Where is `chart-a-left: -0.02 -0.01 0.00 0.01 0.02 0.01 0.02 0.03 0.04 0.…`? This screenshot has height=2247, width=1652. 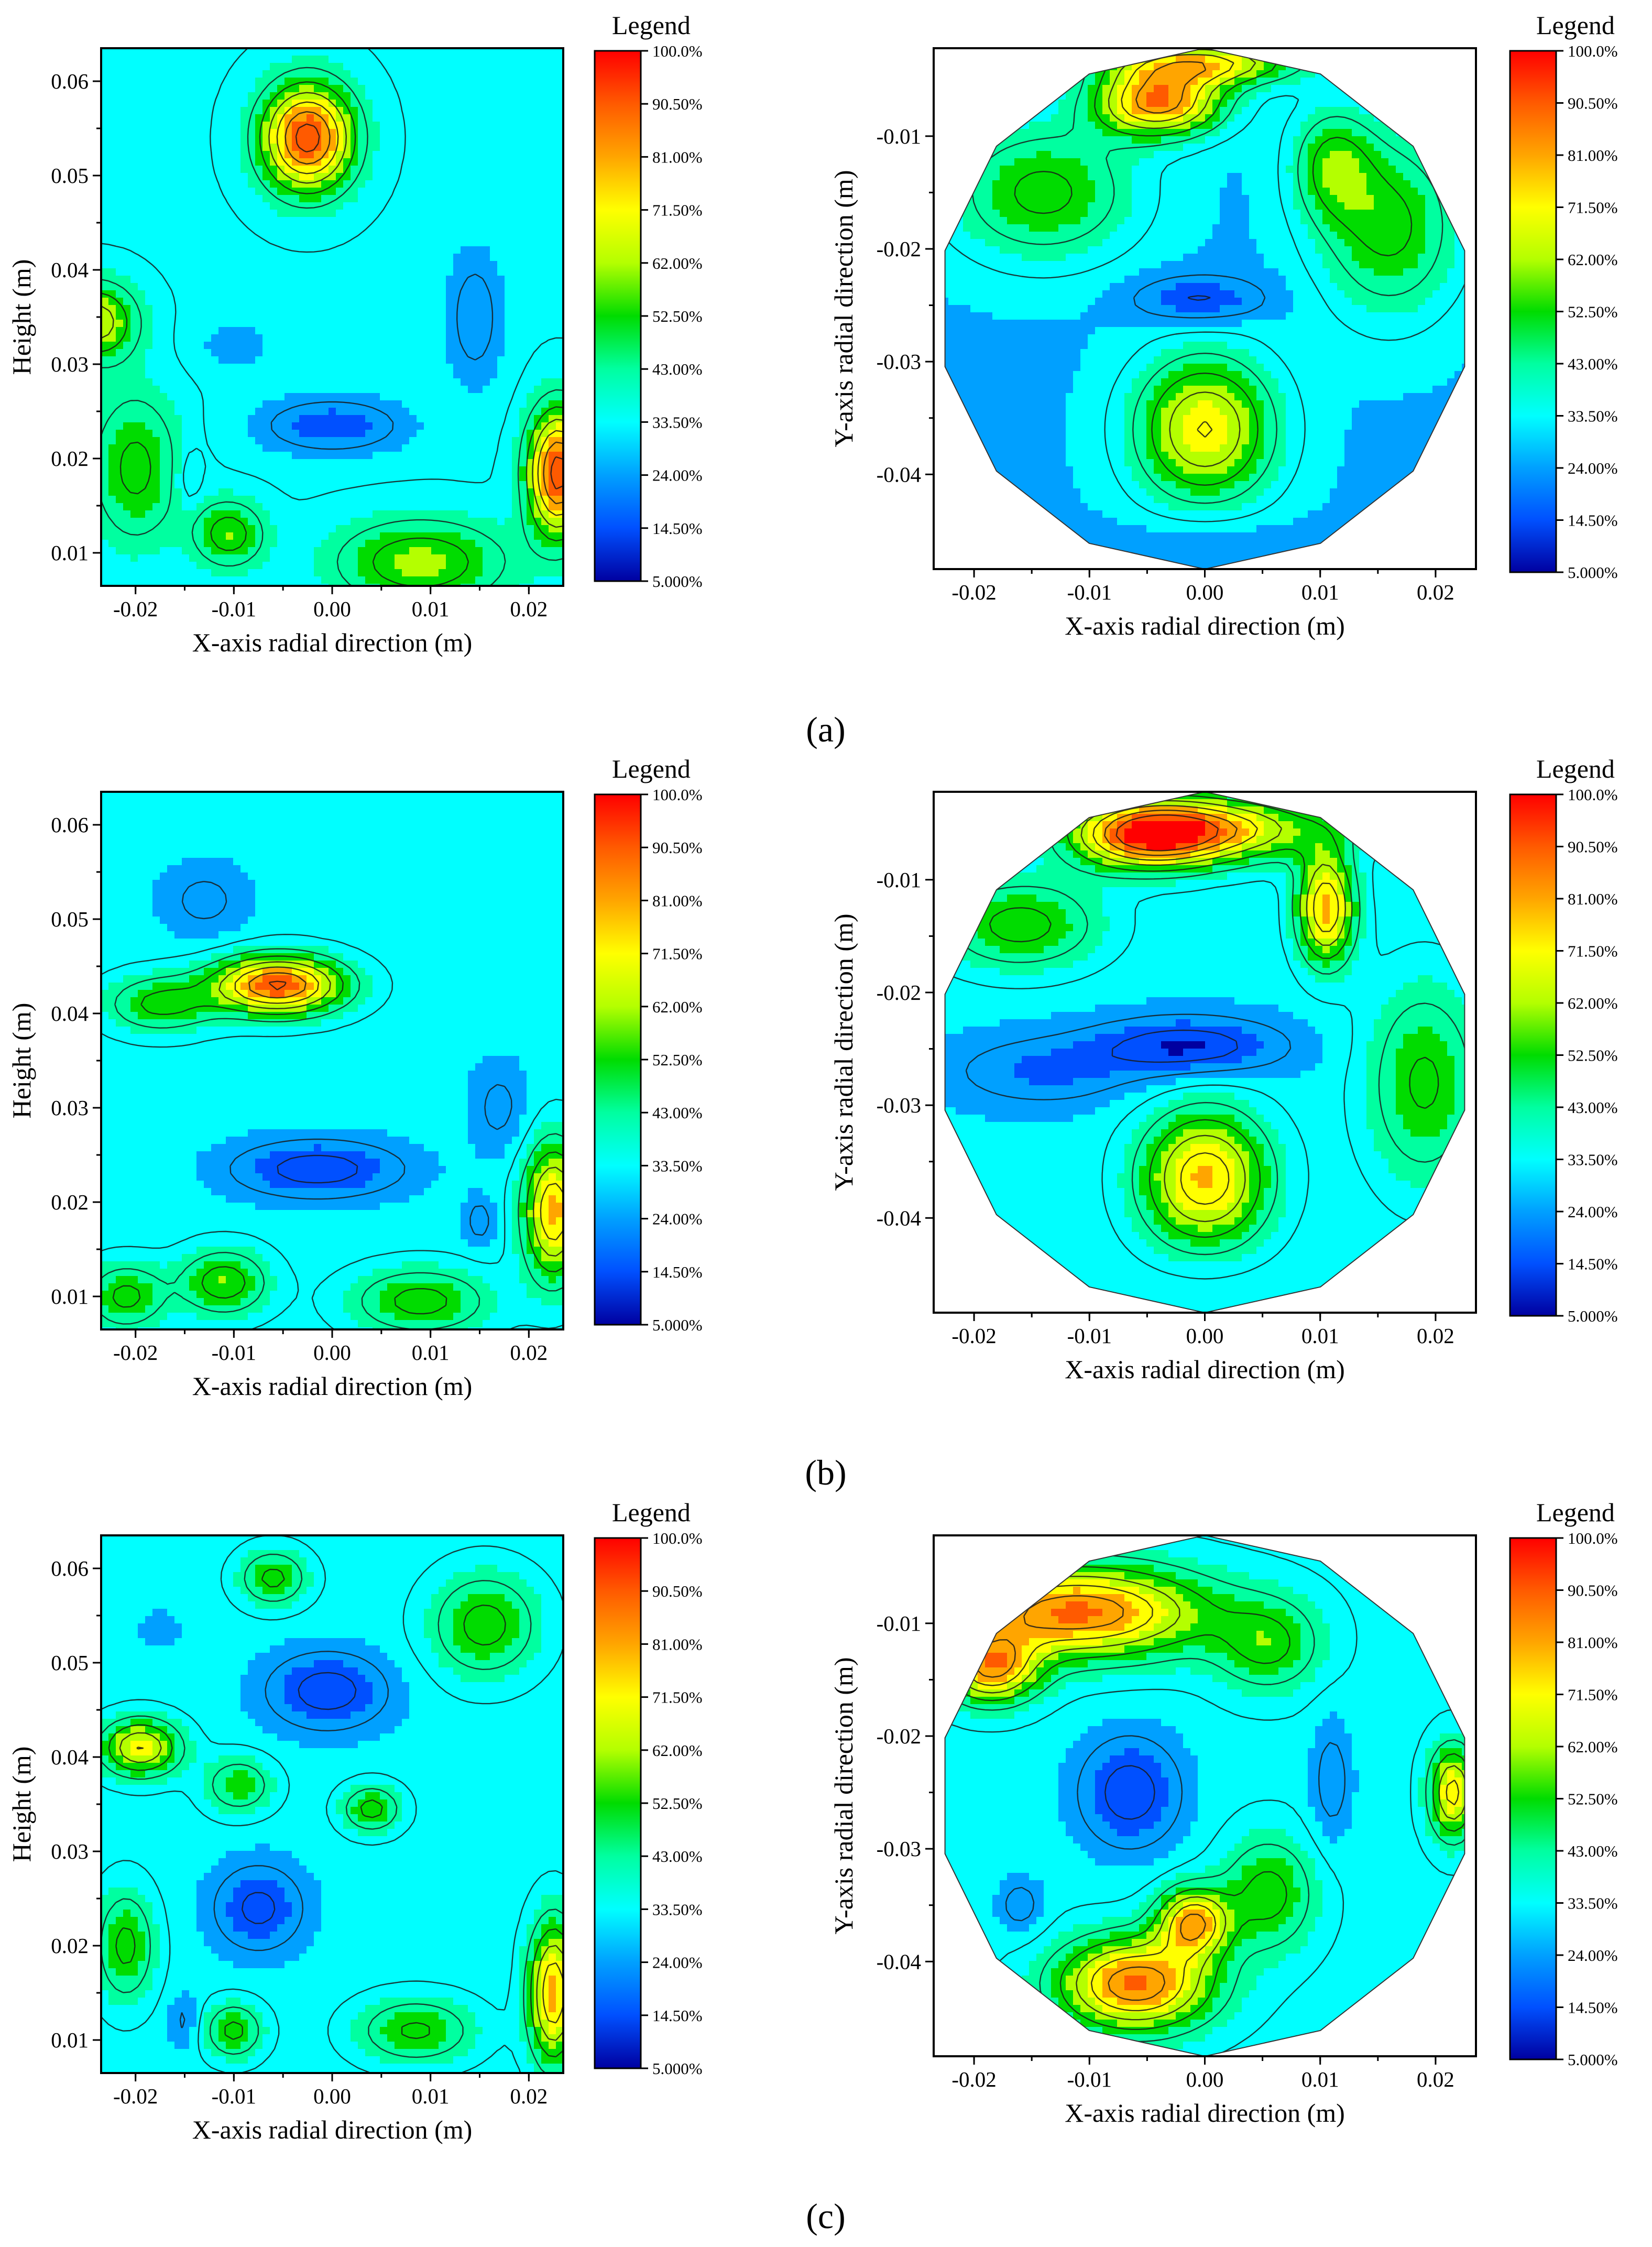 chart-a-left: -0.02 -0.01 0.00 0.01 0.02 0.01 0.02 0.03 0.04 0.… is located at coordinates (355, 333).